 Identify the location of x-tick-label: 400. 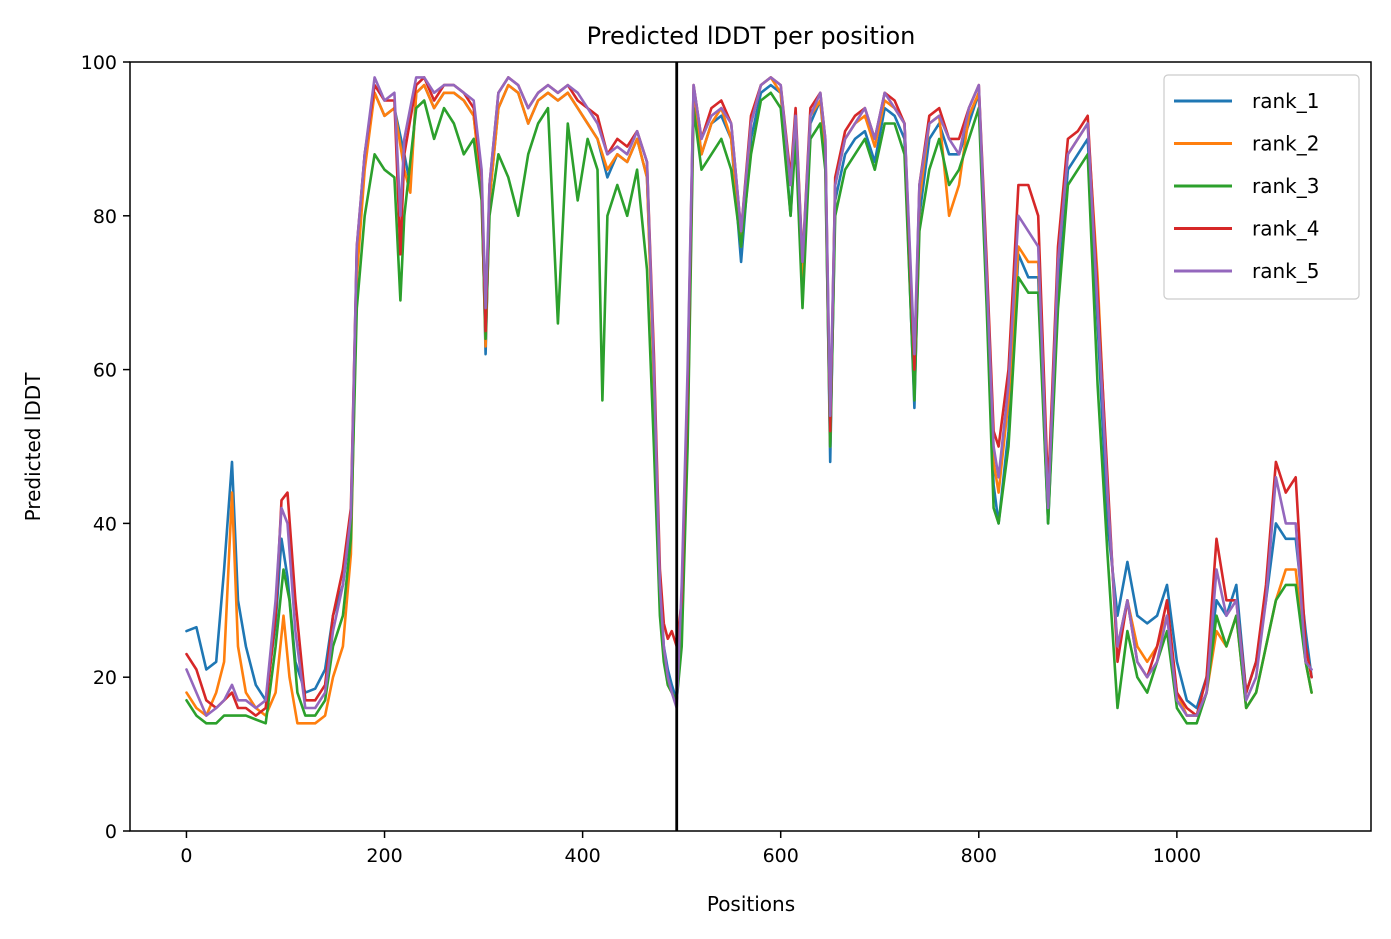
(582, 856).